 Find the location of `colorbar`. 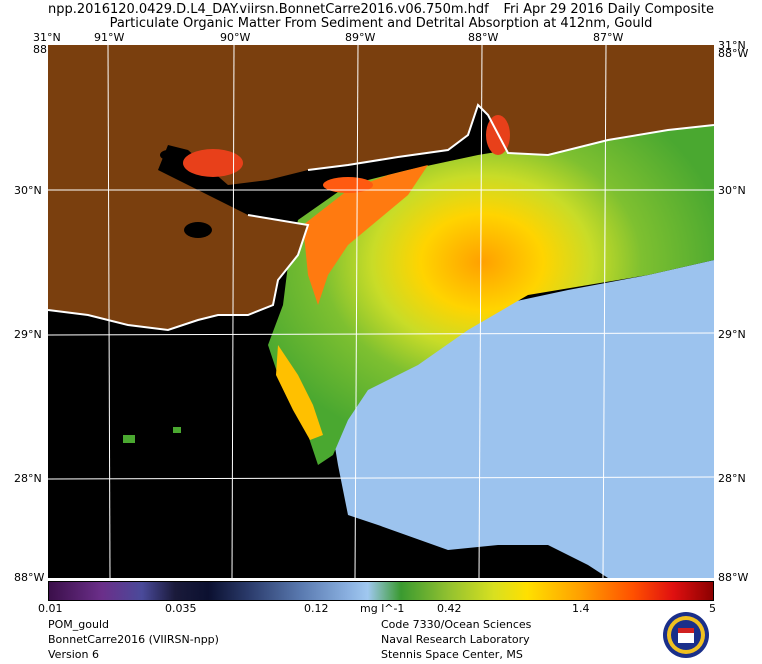

colorbar is located at coordinates (381, 591).